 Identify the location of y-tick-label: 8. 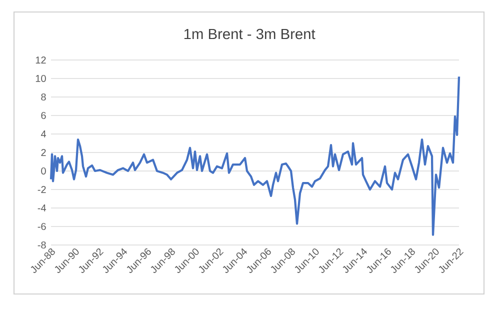
(43, 97).